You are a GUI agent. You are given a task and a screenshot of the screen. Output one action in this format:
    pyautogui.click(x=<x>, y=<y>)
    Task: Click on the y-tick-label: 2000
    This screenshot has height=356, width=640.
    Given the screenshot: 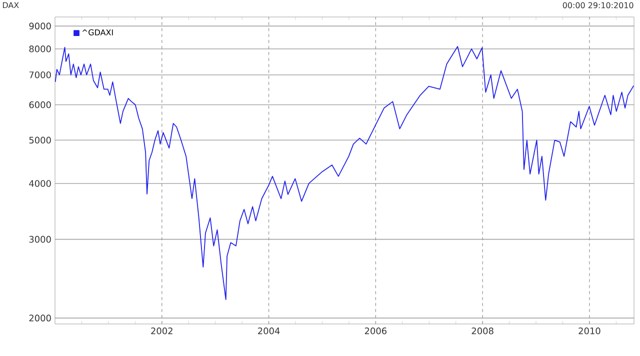 What is the action you would take?
    pyautogui.click(x=40, y=318)
    